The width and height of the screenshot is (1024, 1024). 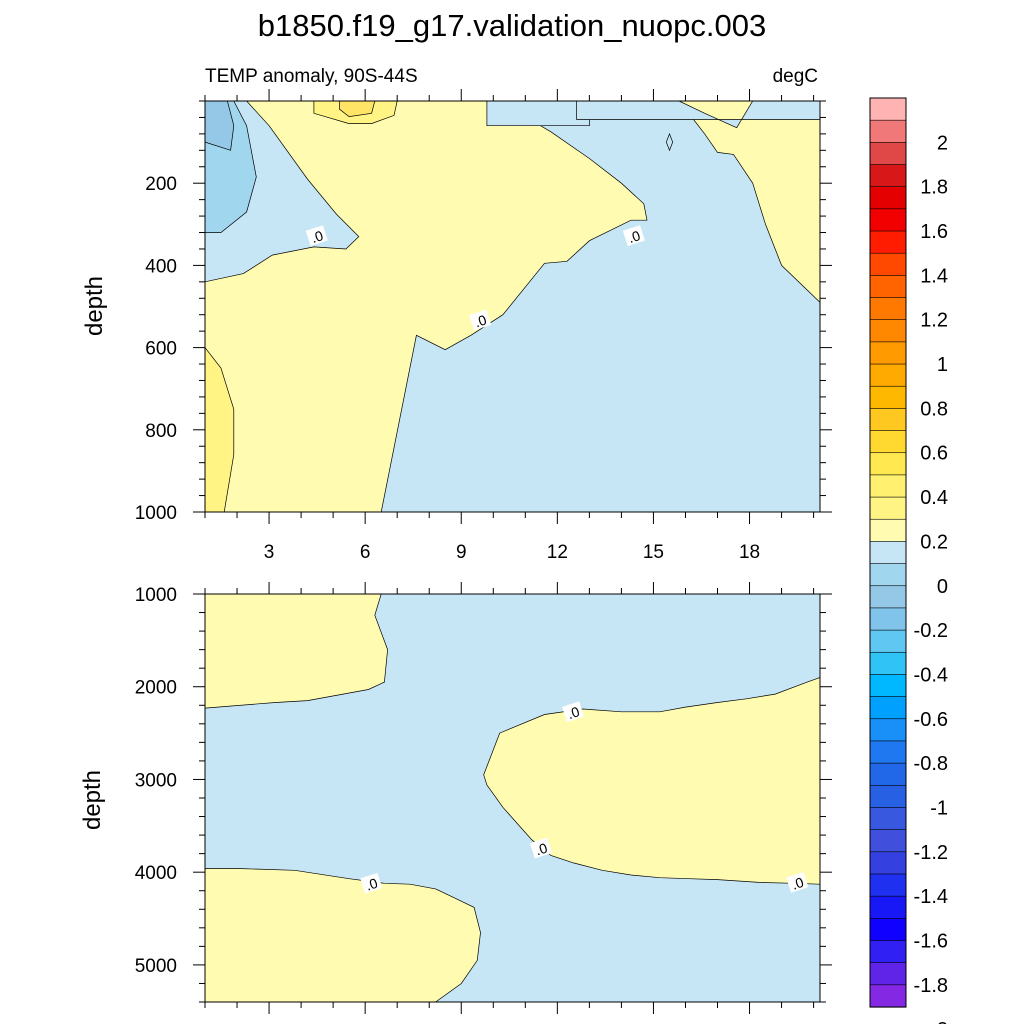 I want to click on colorbar-label: 0.2, so click(x=934, y=542).